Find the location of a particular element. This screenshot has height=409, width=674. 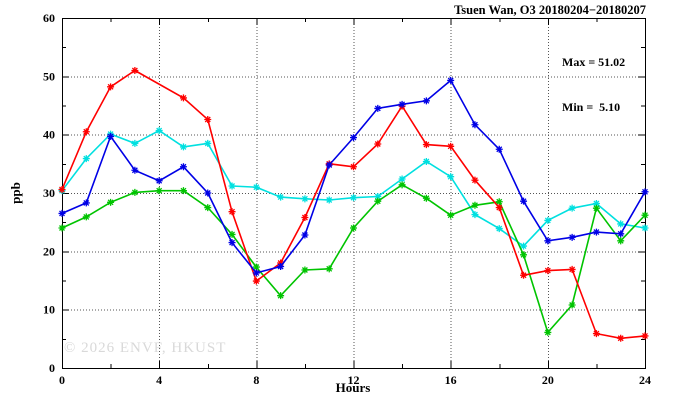

chart-title: Tsuen Wan, O3 20180204−20180207 is located at coordinates (550, 10).